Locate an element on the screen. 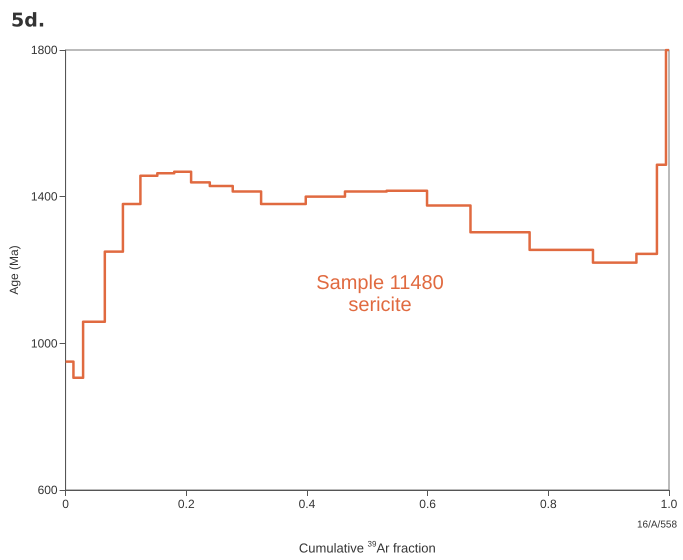 This screenshot has width=683, height=560. annotation: Sample 11480 sericite is located at coordinates (380, 294).